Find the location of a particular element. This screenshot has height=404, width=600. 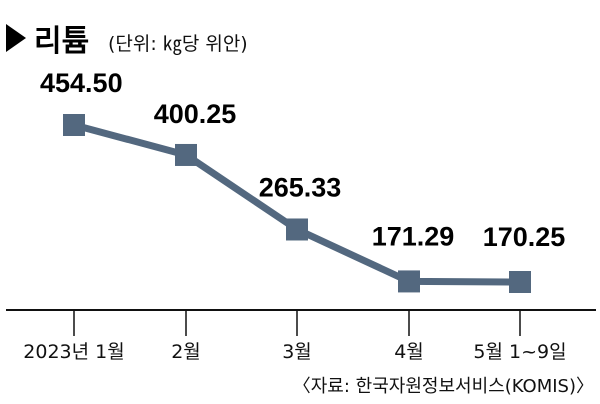

data-label: 265.33 is located at coordinates (300, 187).